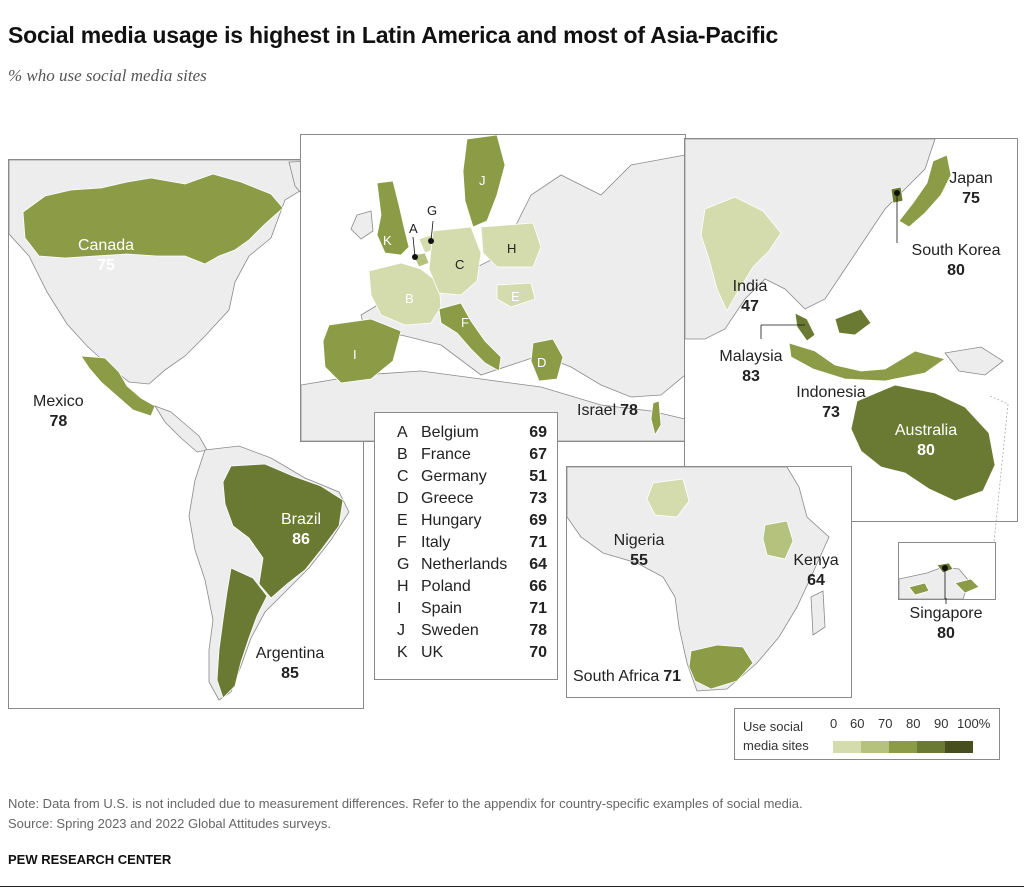 The image size is (1024, 896). Describe the element at coordinates (455, 261) in the screenshot. I see `germany-shape` at that location.